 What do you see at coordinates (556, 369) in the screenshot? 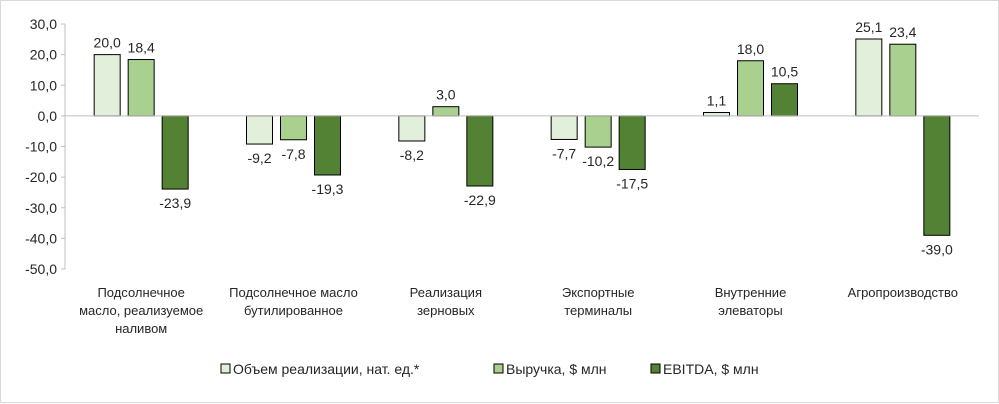
I see `legend-label: Выручка, $ млн` at bounding box center [556, 369].